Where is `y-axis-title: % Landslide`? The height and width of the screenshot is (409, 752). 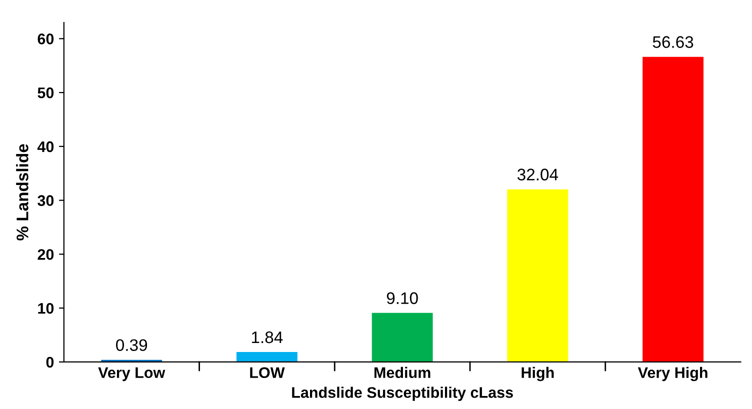 y-axis-title: % Landslide is located at coordinates (22, 192).